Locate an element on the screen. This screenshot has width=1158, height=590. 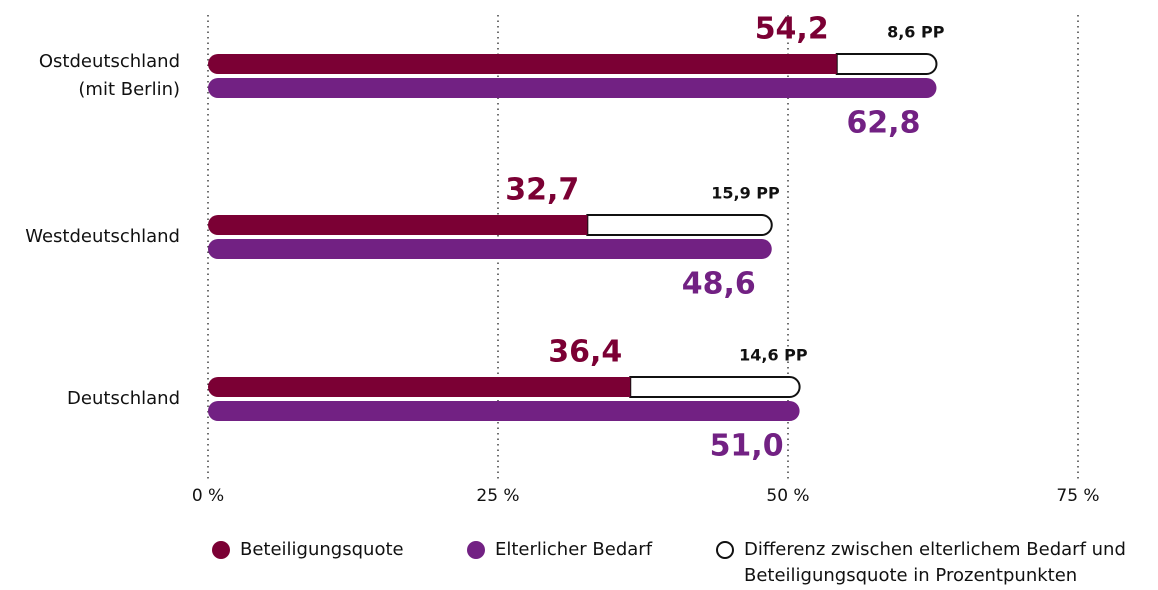
value-label: 8,6 PP is located at coordinates (916, 32).